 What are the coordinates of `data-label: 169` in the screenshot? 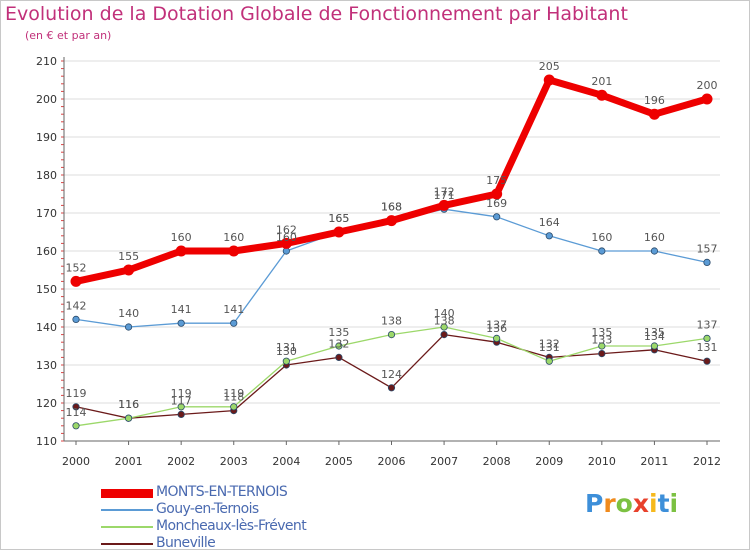 It's located at (496, 203).